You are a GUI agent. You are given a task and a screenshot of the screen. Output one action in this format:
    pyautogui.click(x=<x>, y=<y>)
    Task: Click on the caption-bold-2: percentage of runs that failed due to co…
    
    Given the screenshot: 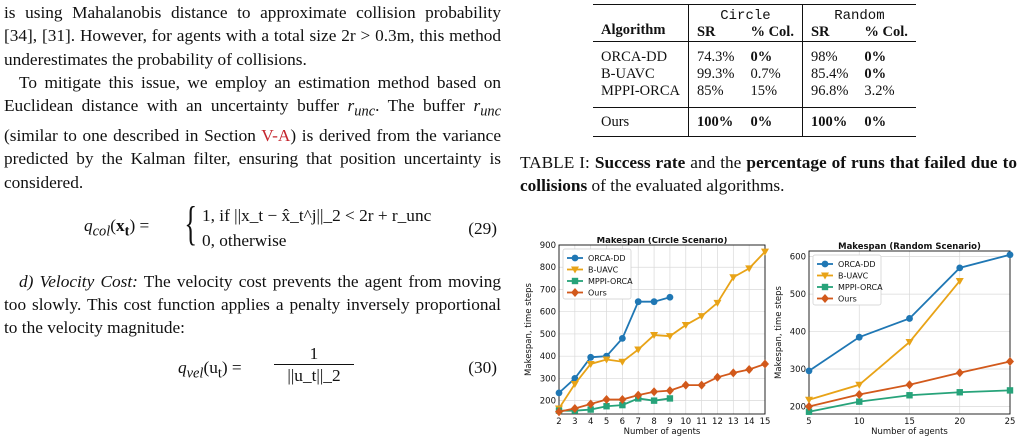 What is the action you would take?
    pyautogui.click(x=768, y=174)
    